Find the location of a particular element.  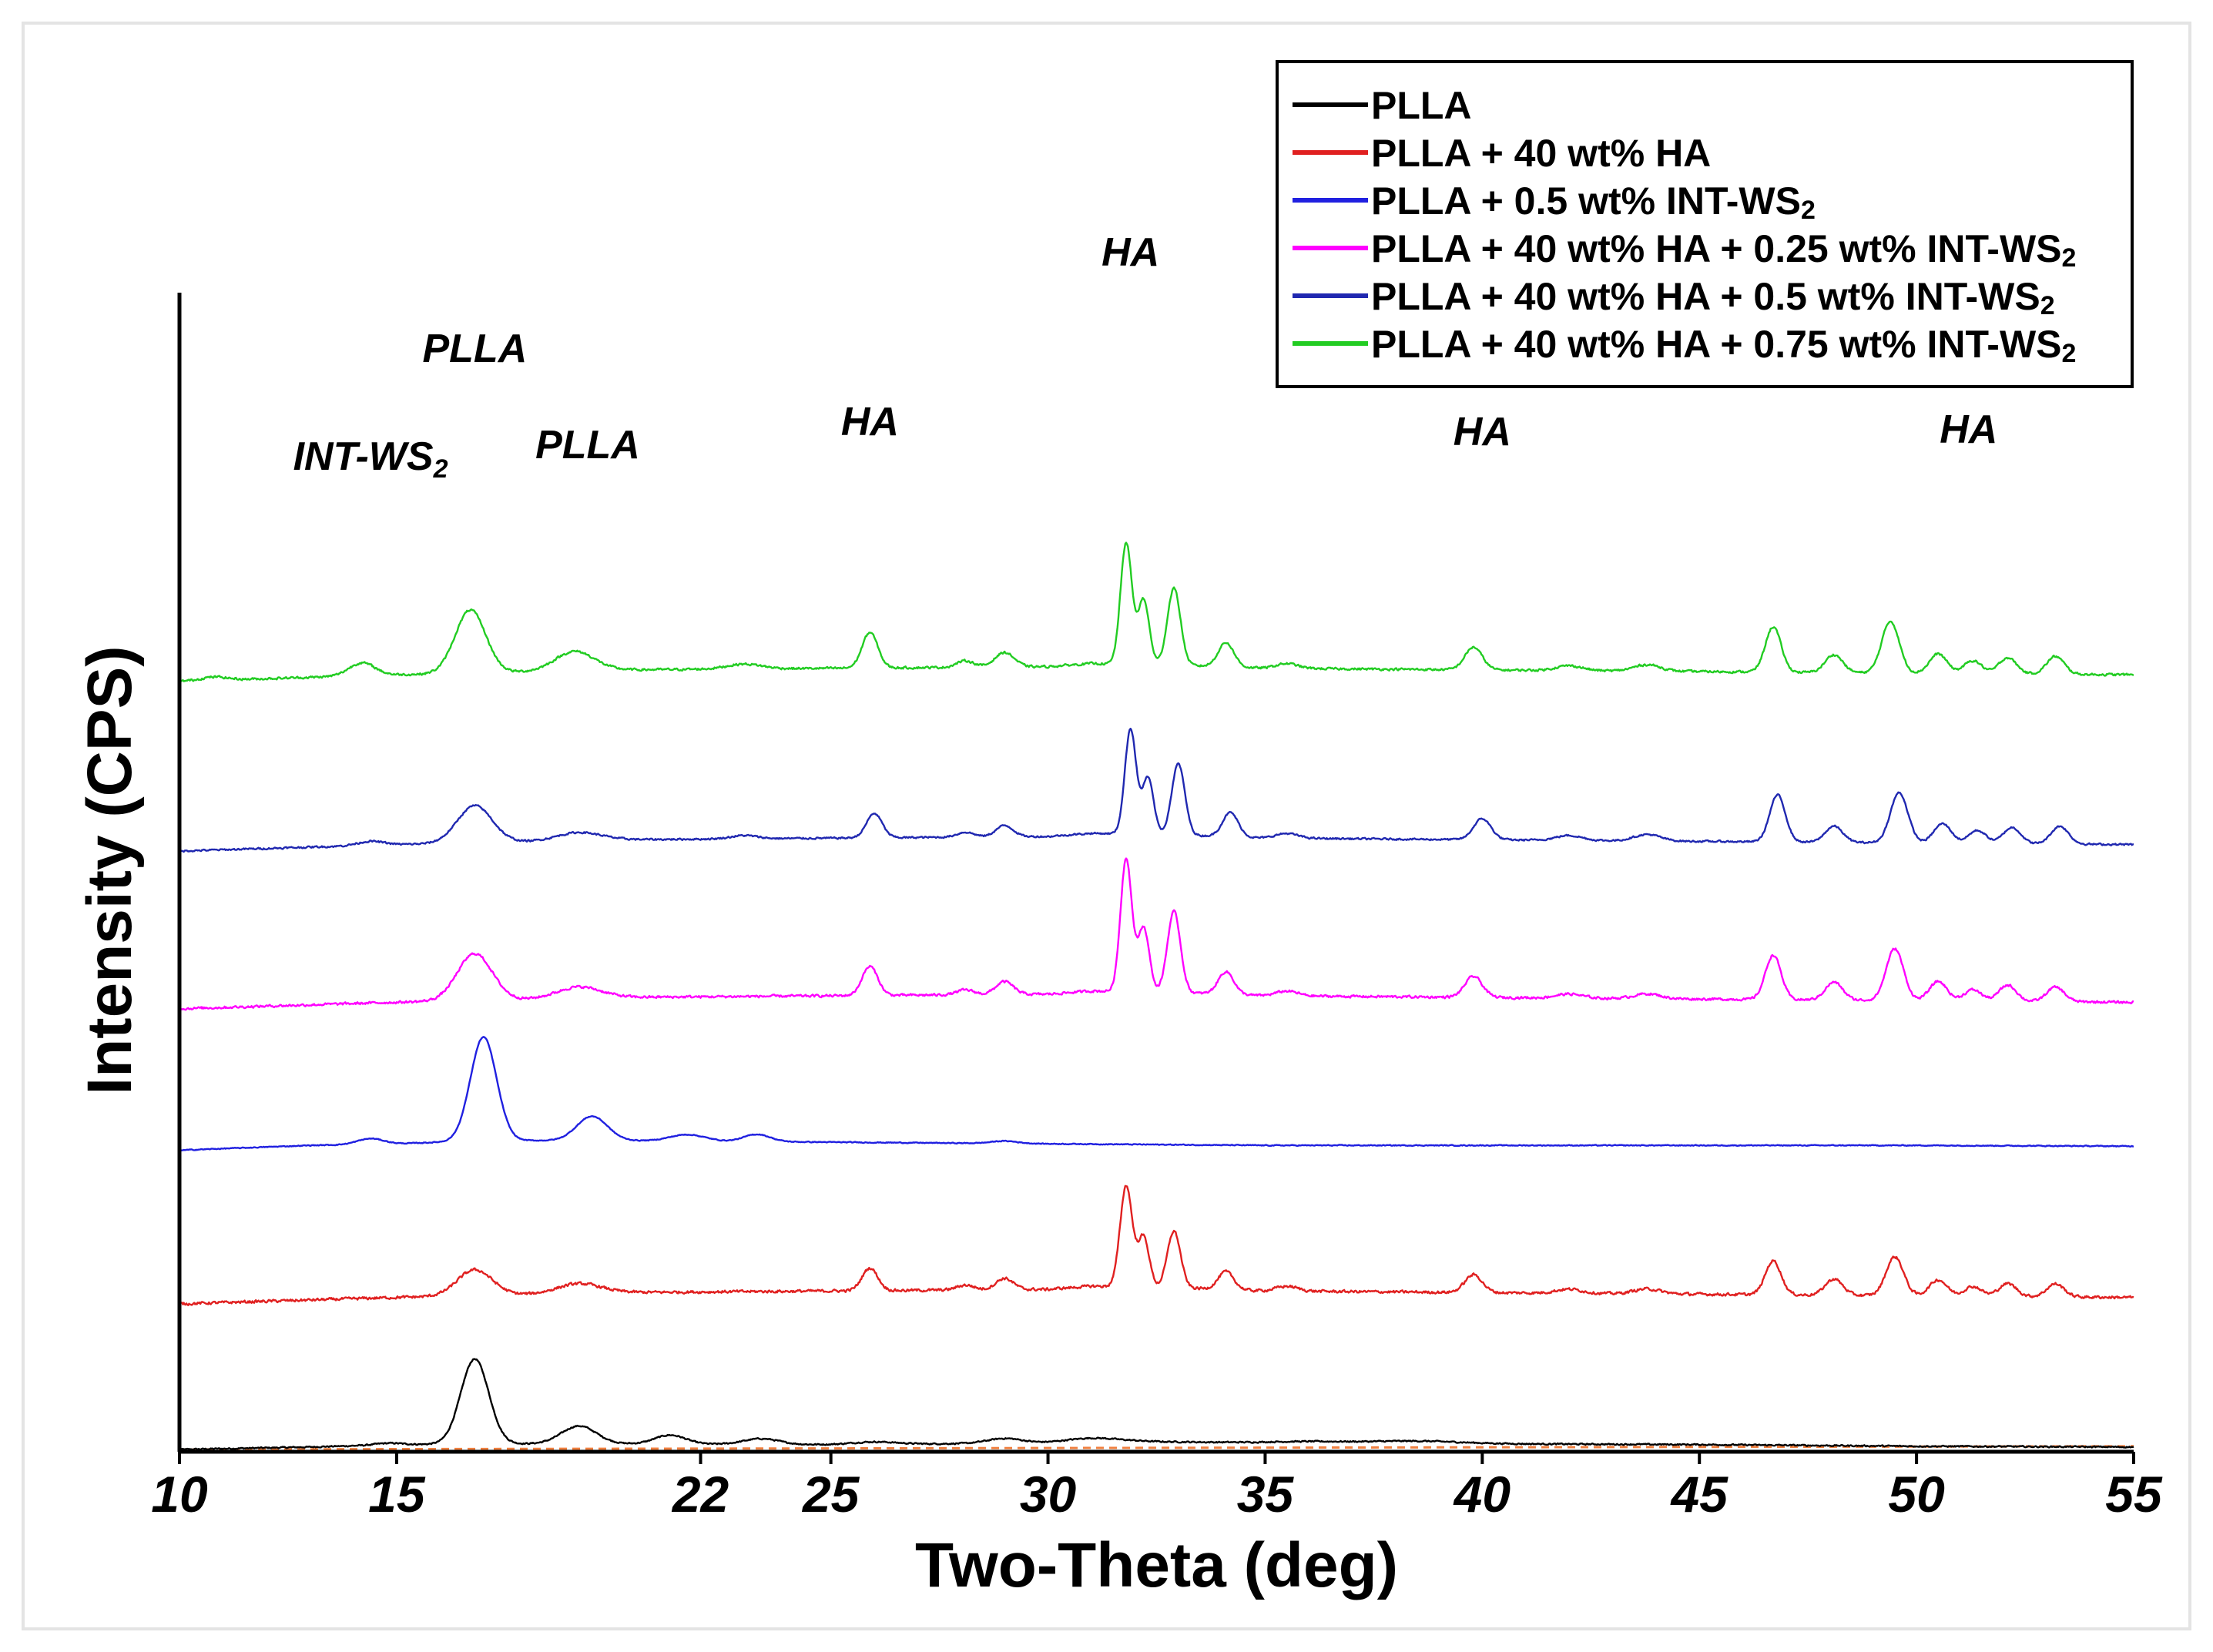

x-tick-label: 55 is located at coordinates (2134, 1494).